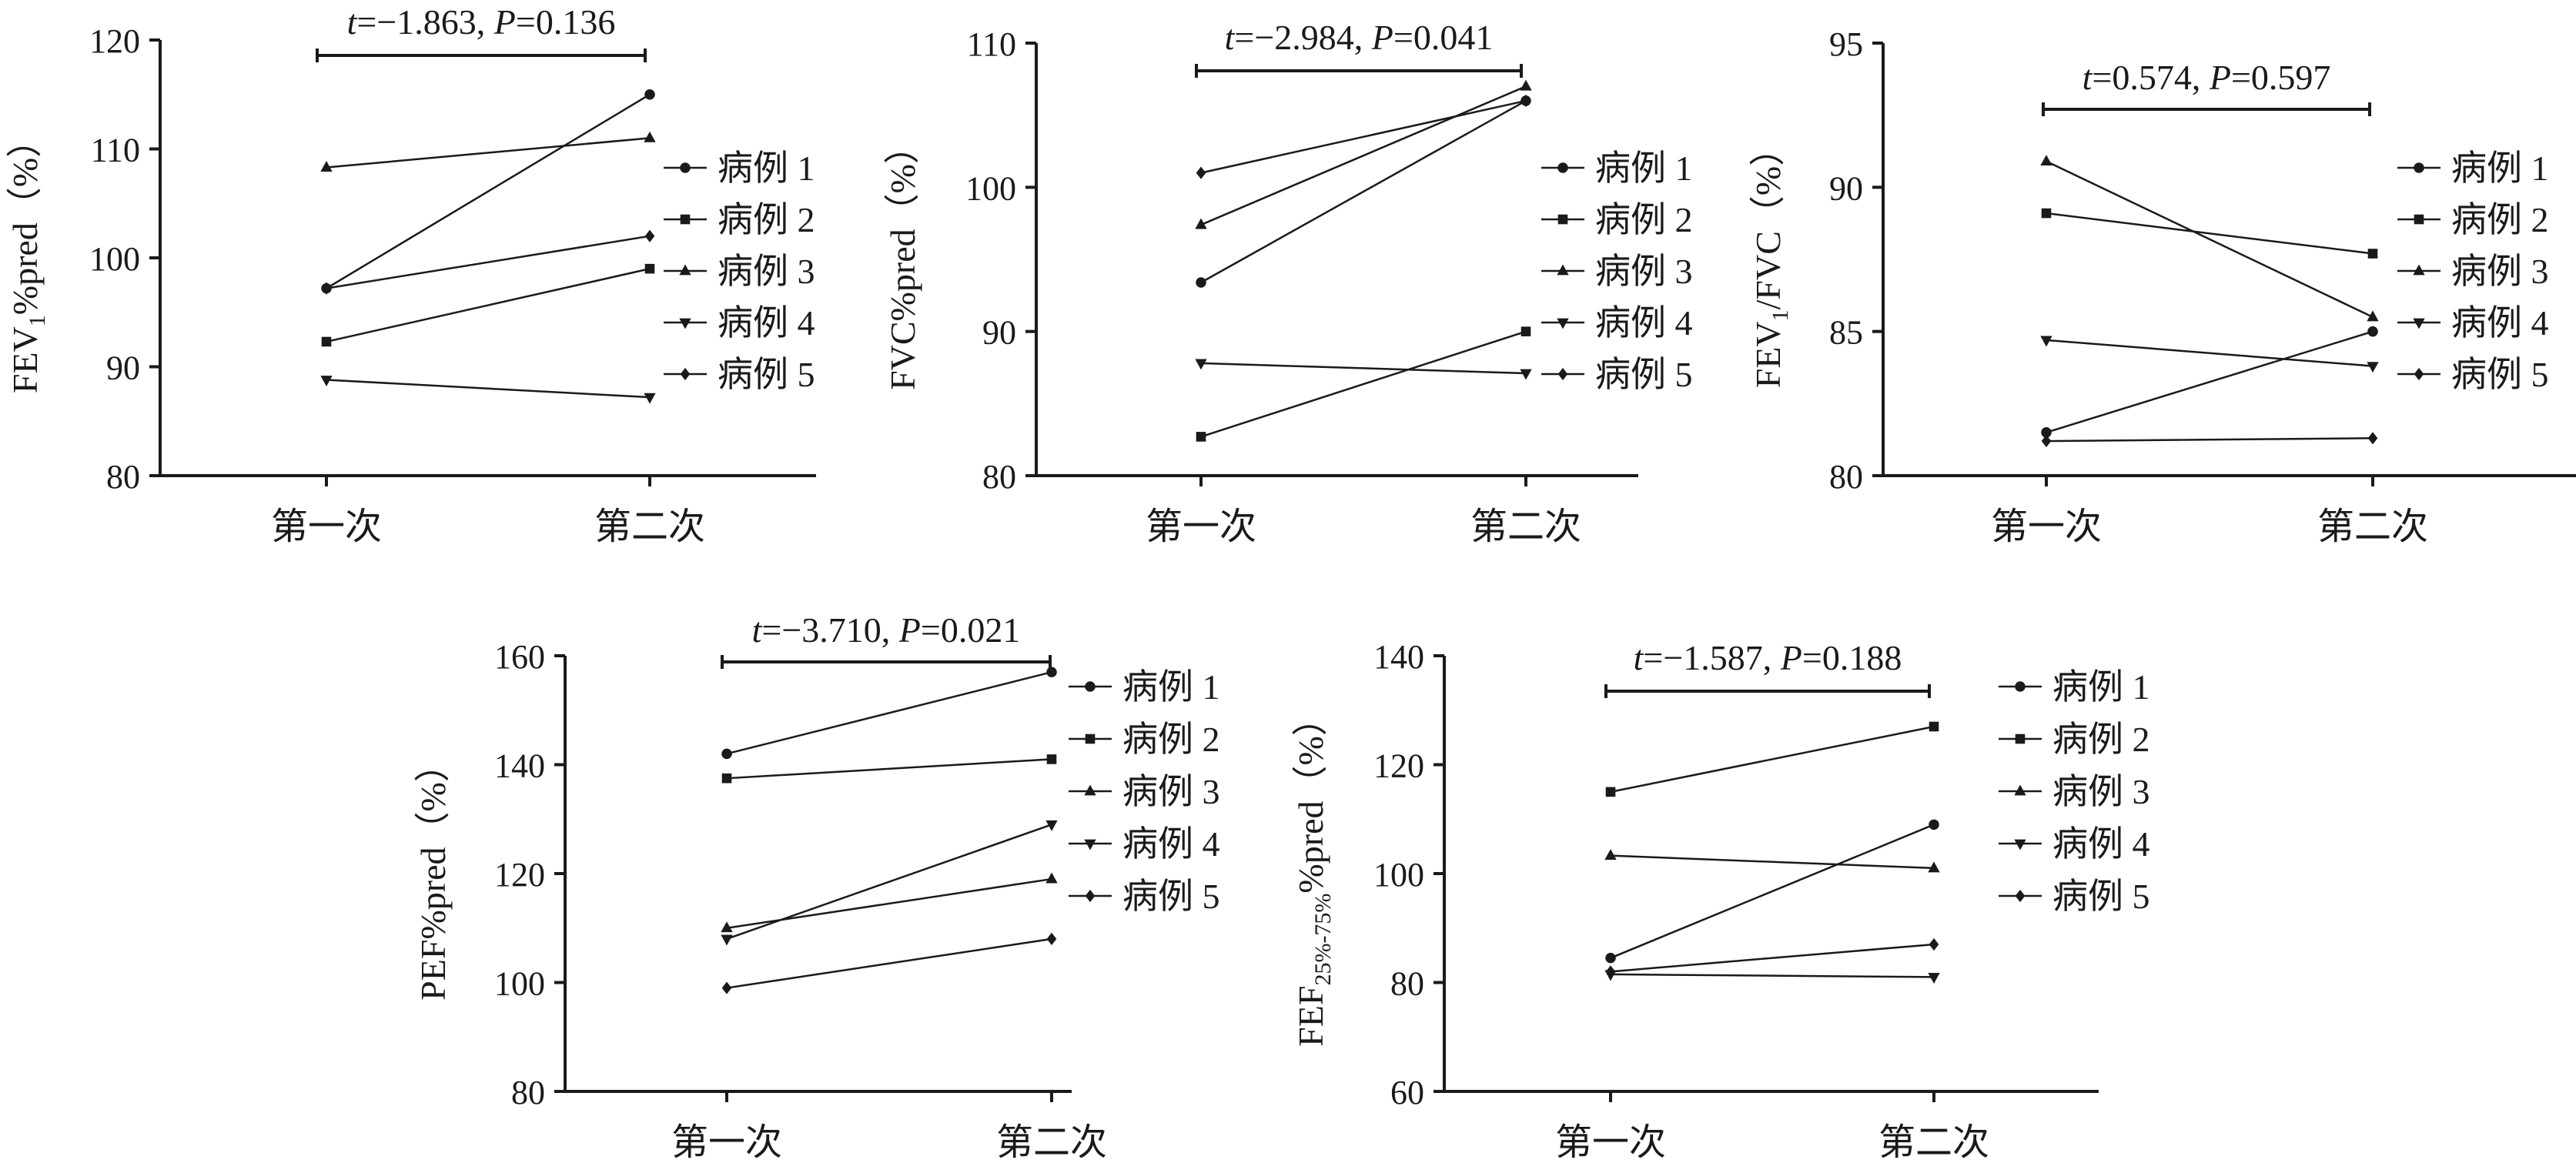 Image resolution: width=2576 pixels, height=1173 pixels. I want to click on y-axis-title-tail: %pred（%）, so click(1310, 796).